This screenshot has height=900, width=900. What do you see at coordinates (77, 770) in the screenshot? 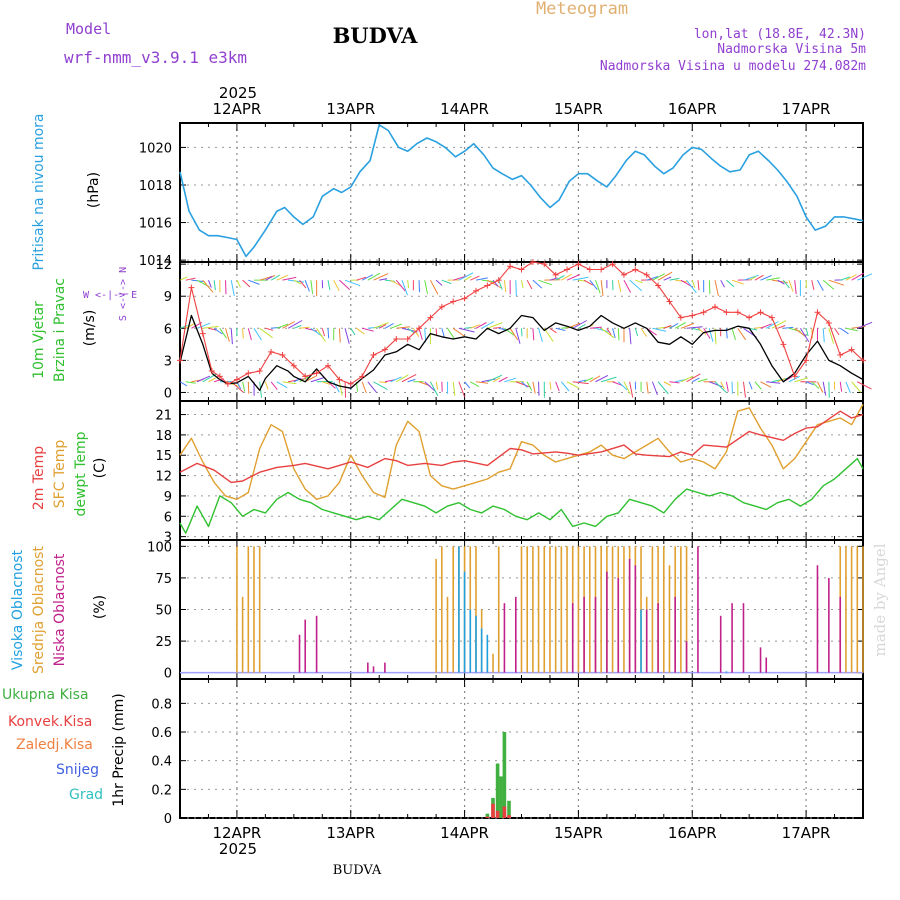
I see `precip-legend-snow: Snijeg` at bounding box center [77, 770].